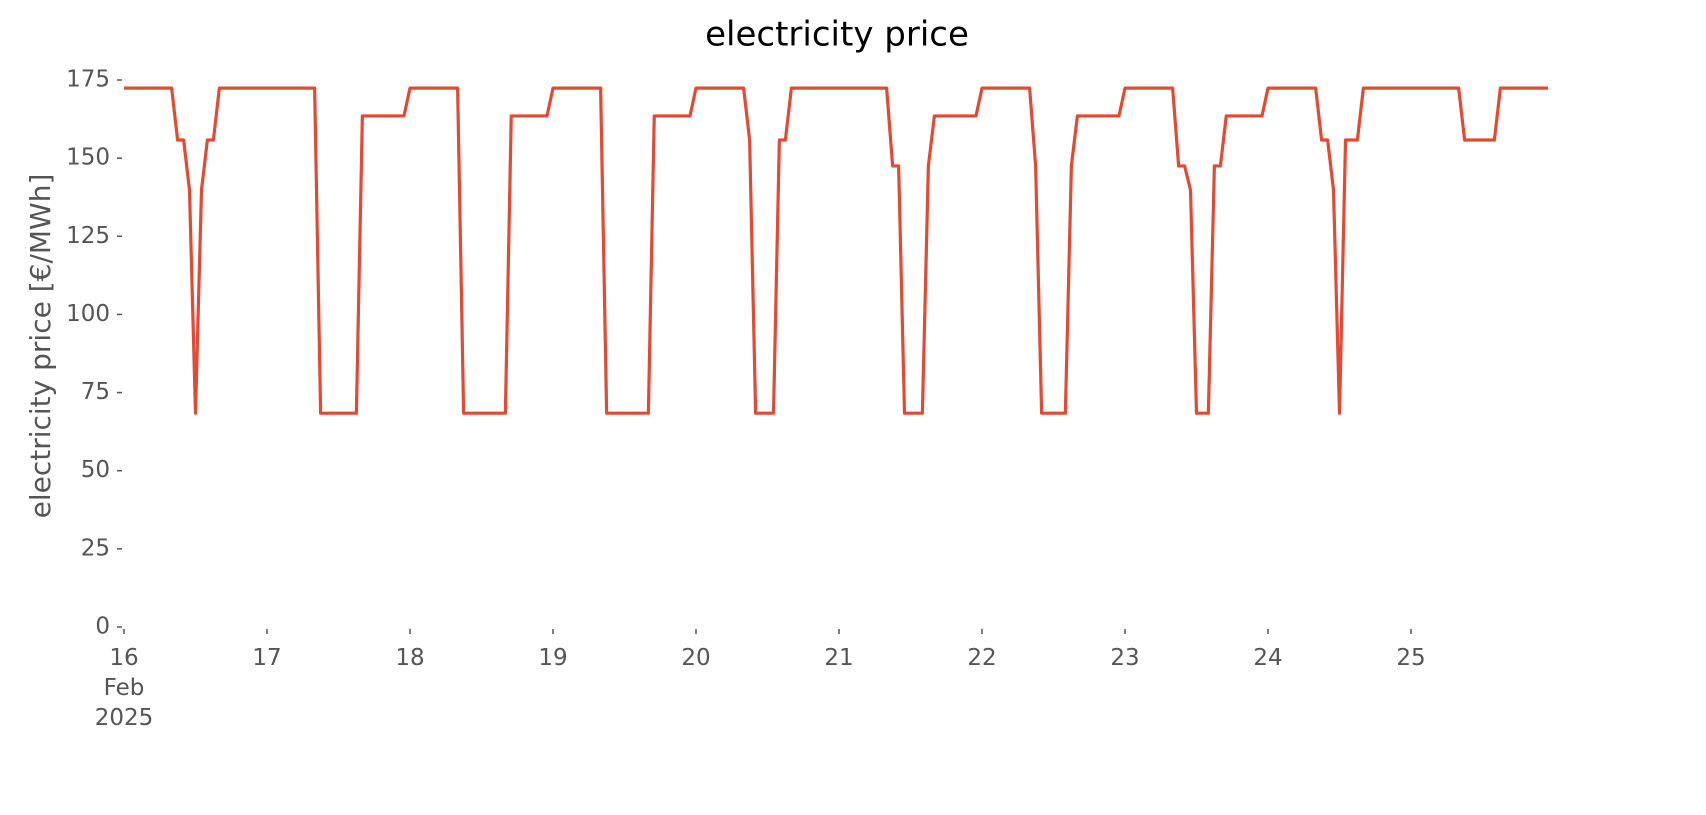 The image size is (1706, 815). Describe the element at coordinates (409, 658) in the screenshot. I see `x-tick-label: 18` at that location.